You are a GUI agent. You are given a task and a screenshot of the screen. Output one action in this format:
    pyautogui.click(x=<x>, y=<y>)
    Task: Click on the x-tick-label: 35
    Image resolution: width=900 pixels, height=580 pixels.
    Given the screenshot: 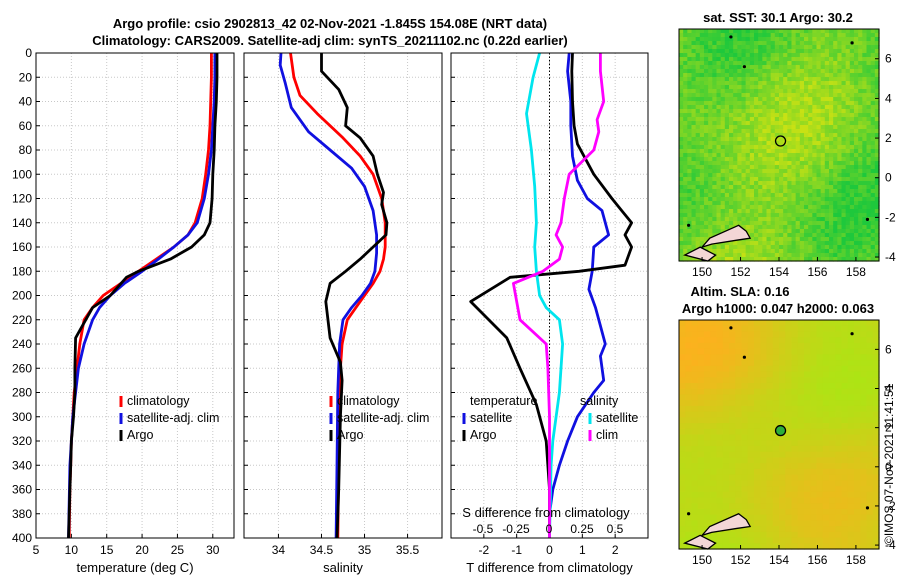 What is the action you would take?
    pyautogui.click(x=365, y=550)
    